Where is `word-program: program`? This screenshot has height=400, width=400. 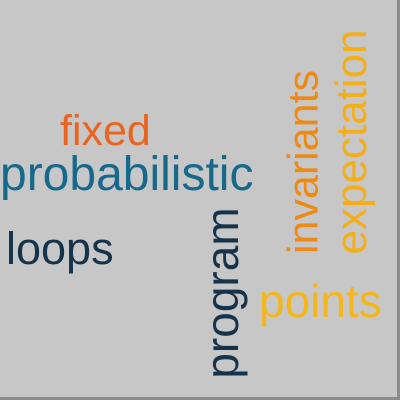
word-program: program is located at coordinates (222, 293).